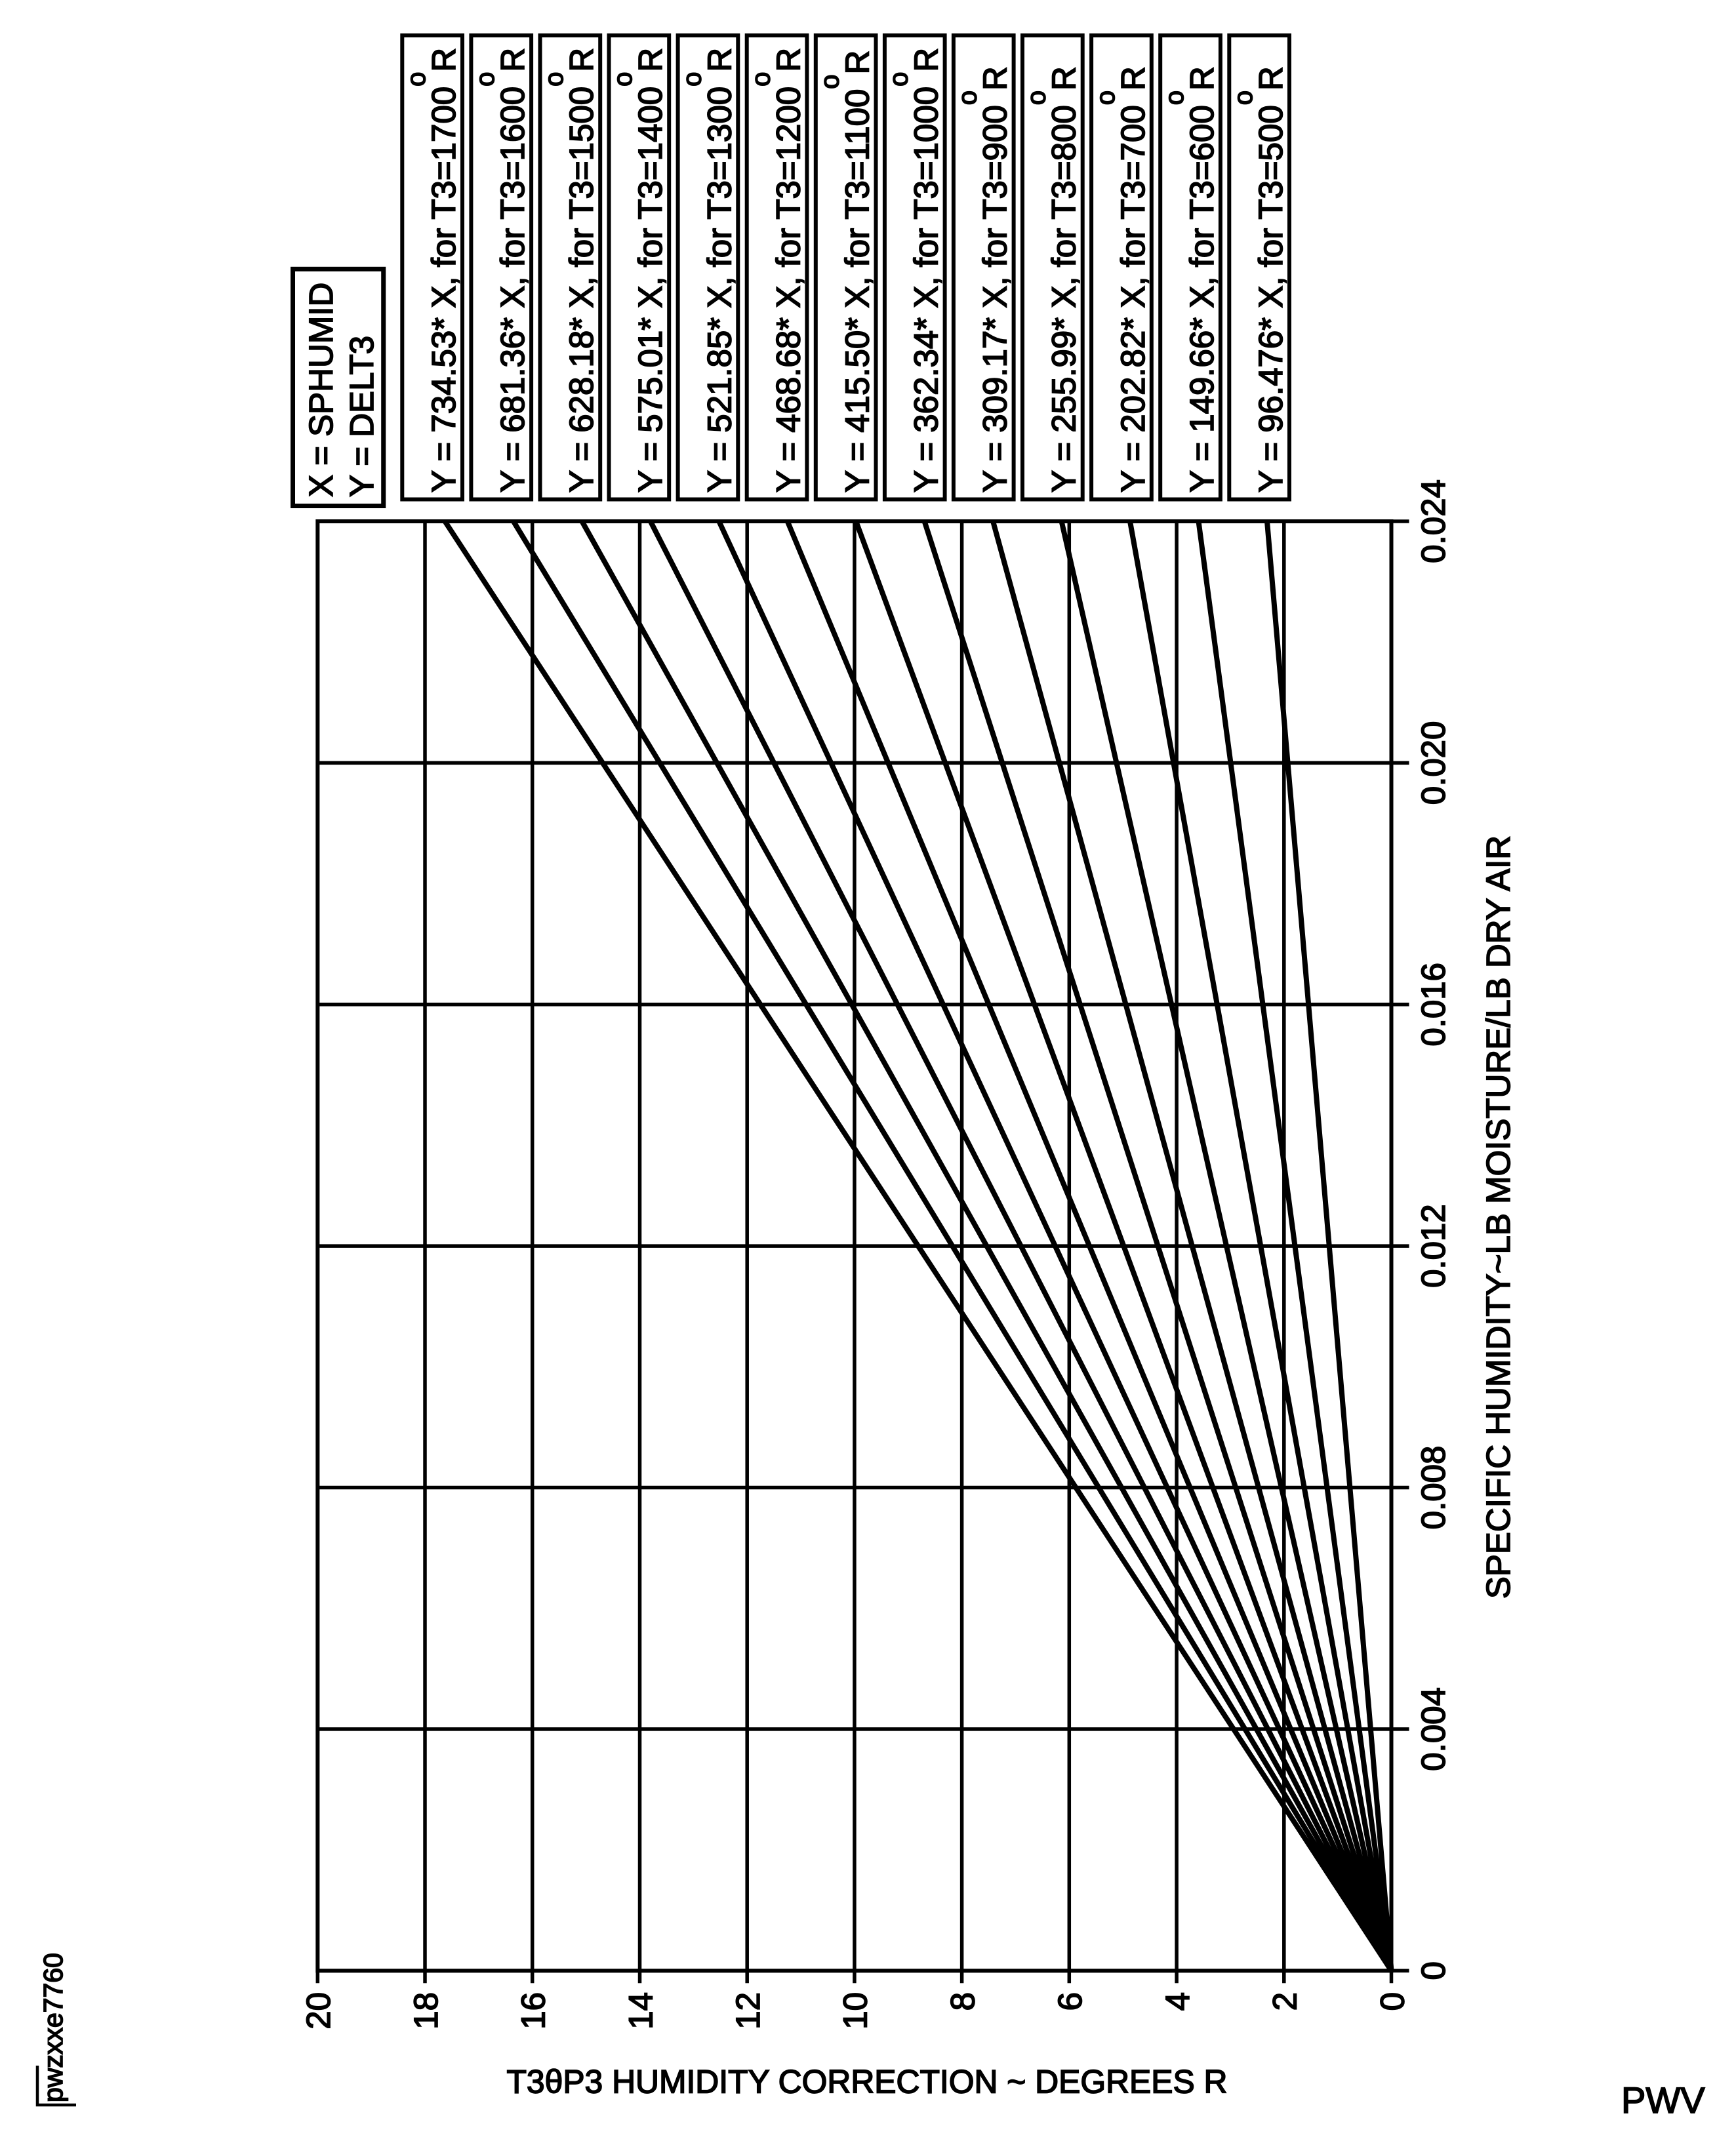  I want to click on svg-text: 10, so click(856, 2011).